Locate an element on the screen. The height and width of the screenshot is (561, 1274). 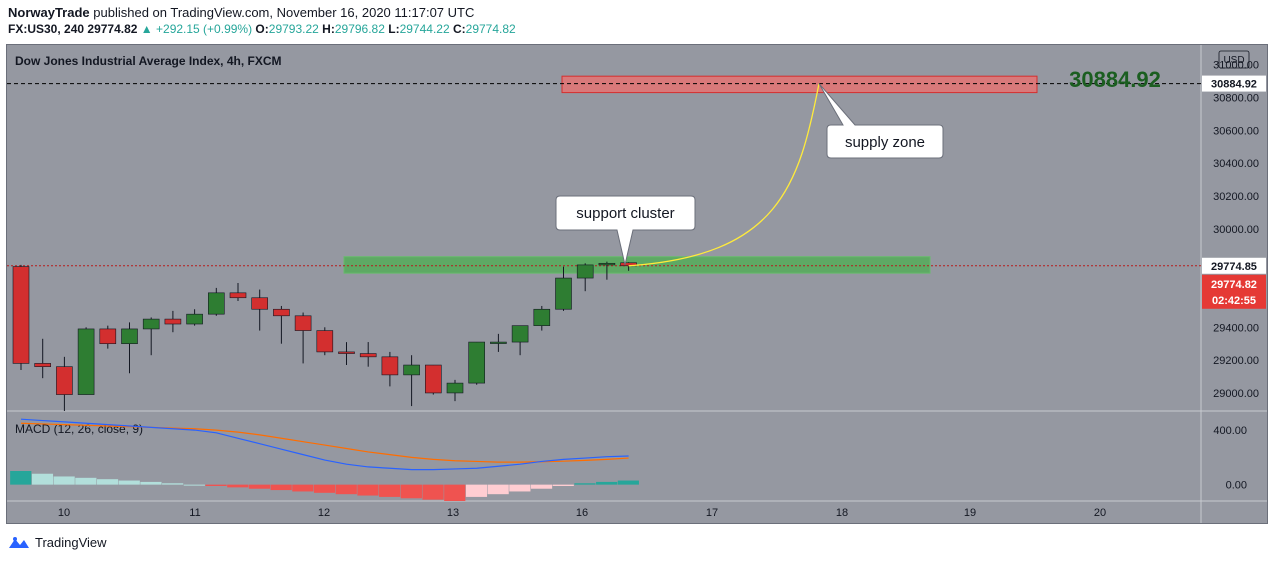
time-tick-label: 10 is located at coordinates (64, 513).